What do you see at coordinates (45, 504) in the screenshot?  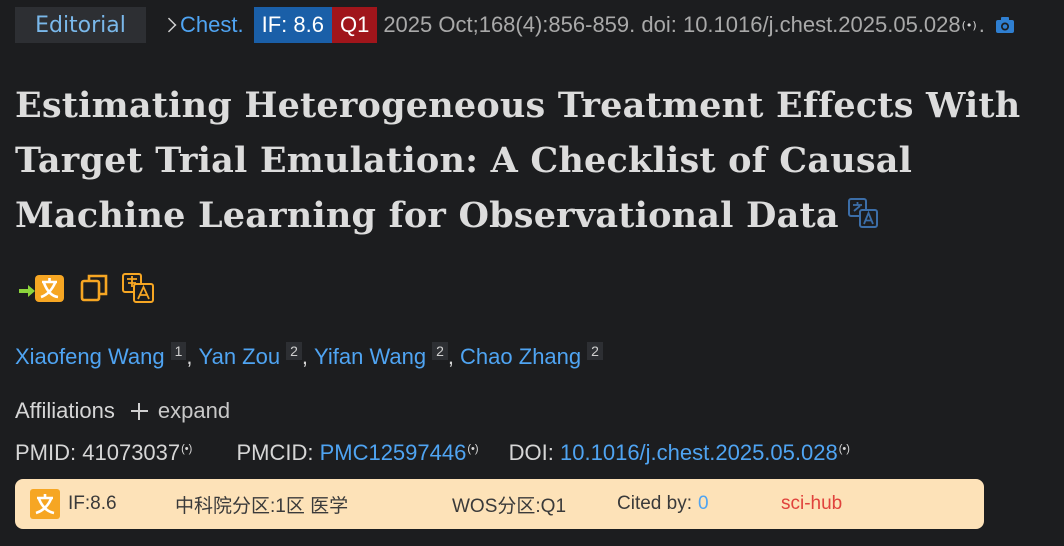 I see `translate-logo-icon` at bounding box center [45, 504].